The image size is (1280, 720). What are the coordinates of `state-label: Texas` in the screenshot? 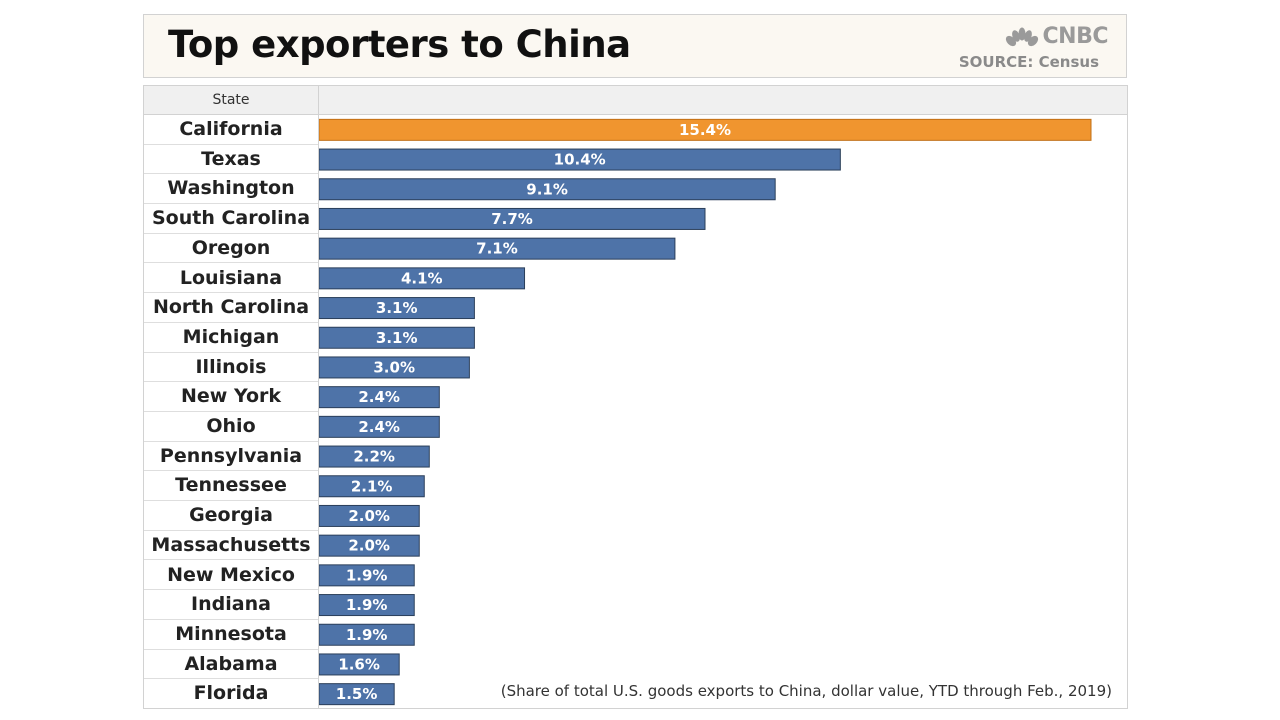 It's located at (231, 160).